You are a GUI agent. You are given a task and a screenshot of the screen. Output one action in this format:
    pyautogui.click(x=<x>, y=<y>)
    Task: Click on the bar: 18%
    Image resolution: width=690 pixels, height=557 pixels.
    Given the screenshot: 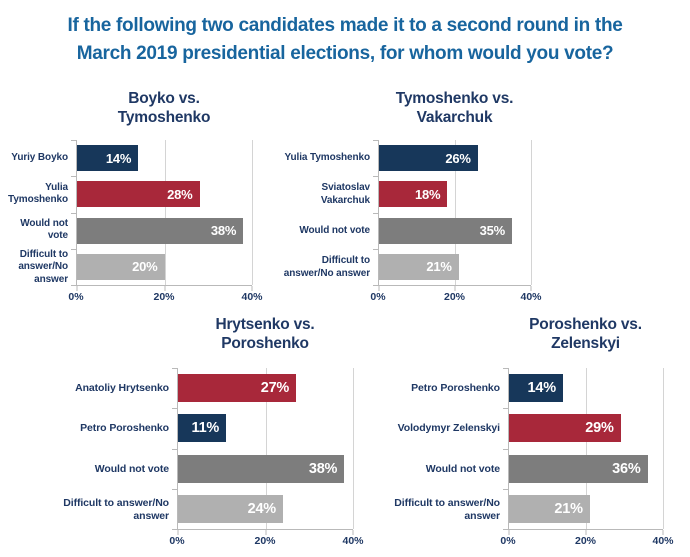 What is the action you would take?
    pyautogui.click(x=413, y=194)
    